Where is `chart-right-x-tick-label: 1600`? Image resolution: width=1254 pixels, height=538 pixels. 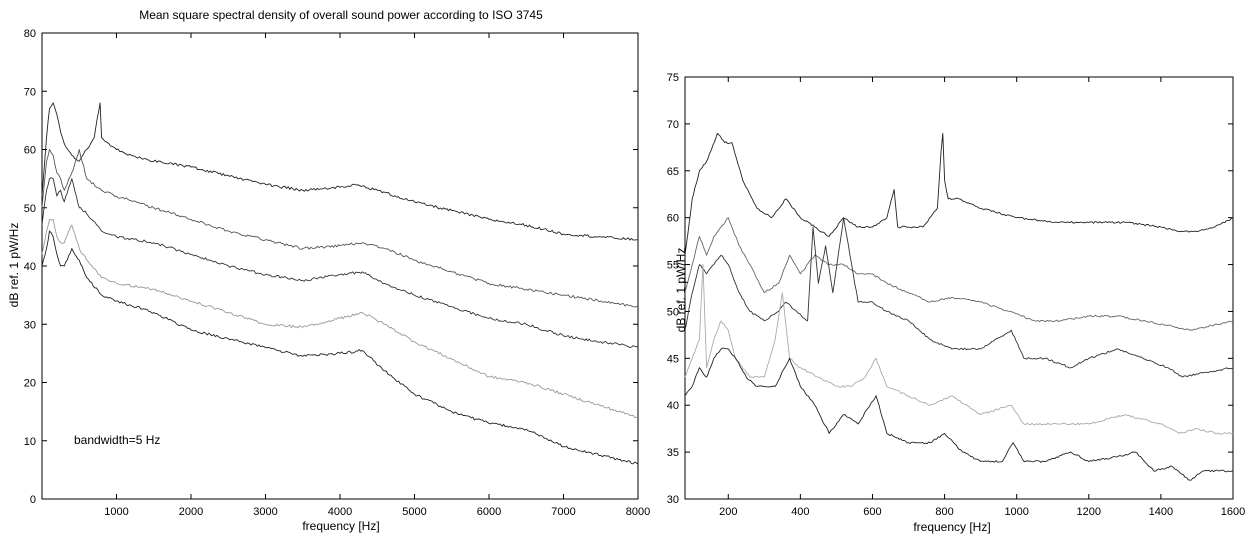 chart-right-x-tick-label: 1600 is located at coordinates (1233, 512).